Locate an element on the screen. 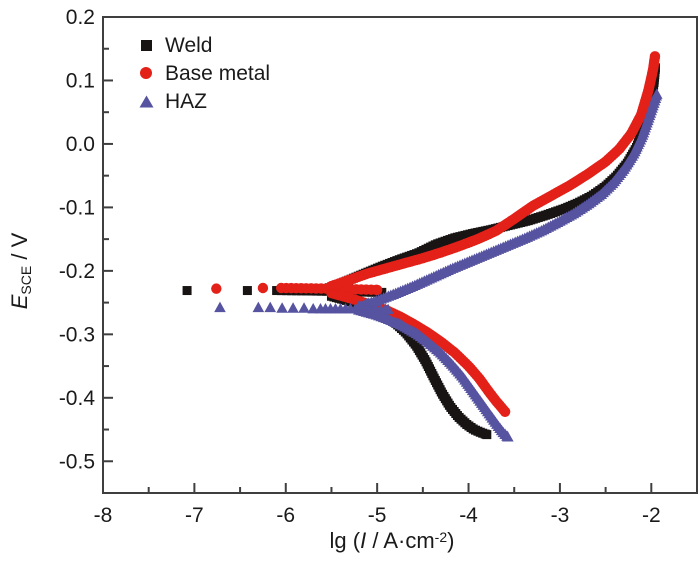 The width and height of the screenshot is (700, 566). y-tick-label: -0.1 is located at coordinates (77, 207).